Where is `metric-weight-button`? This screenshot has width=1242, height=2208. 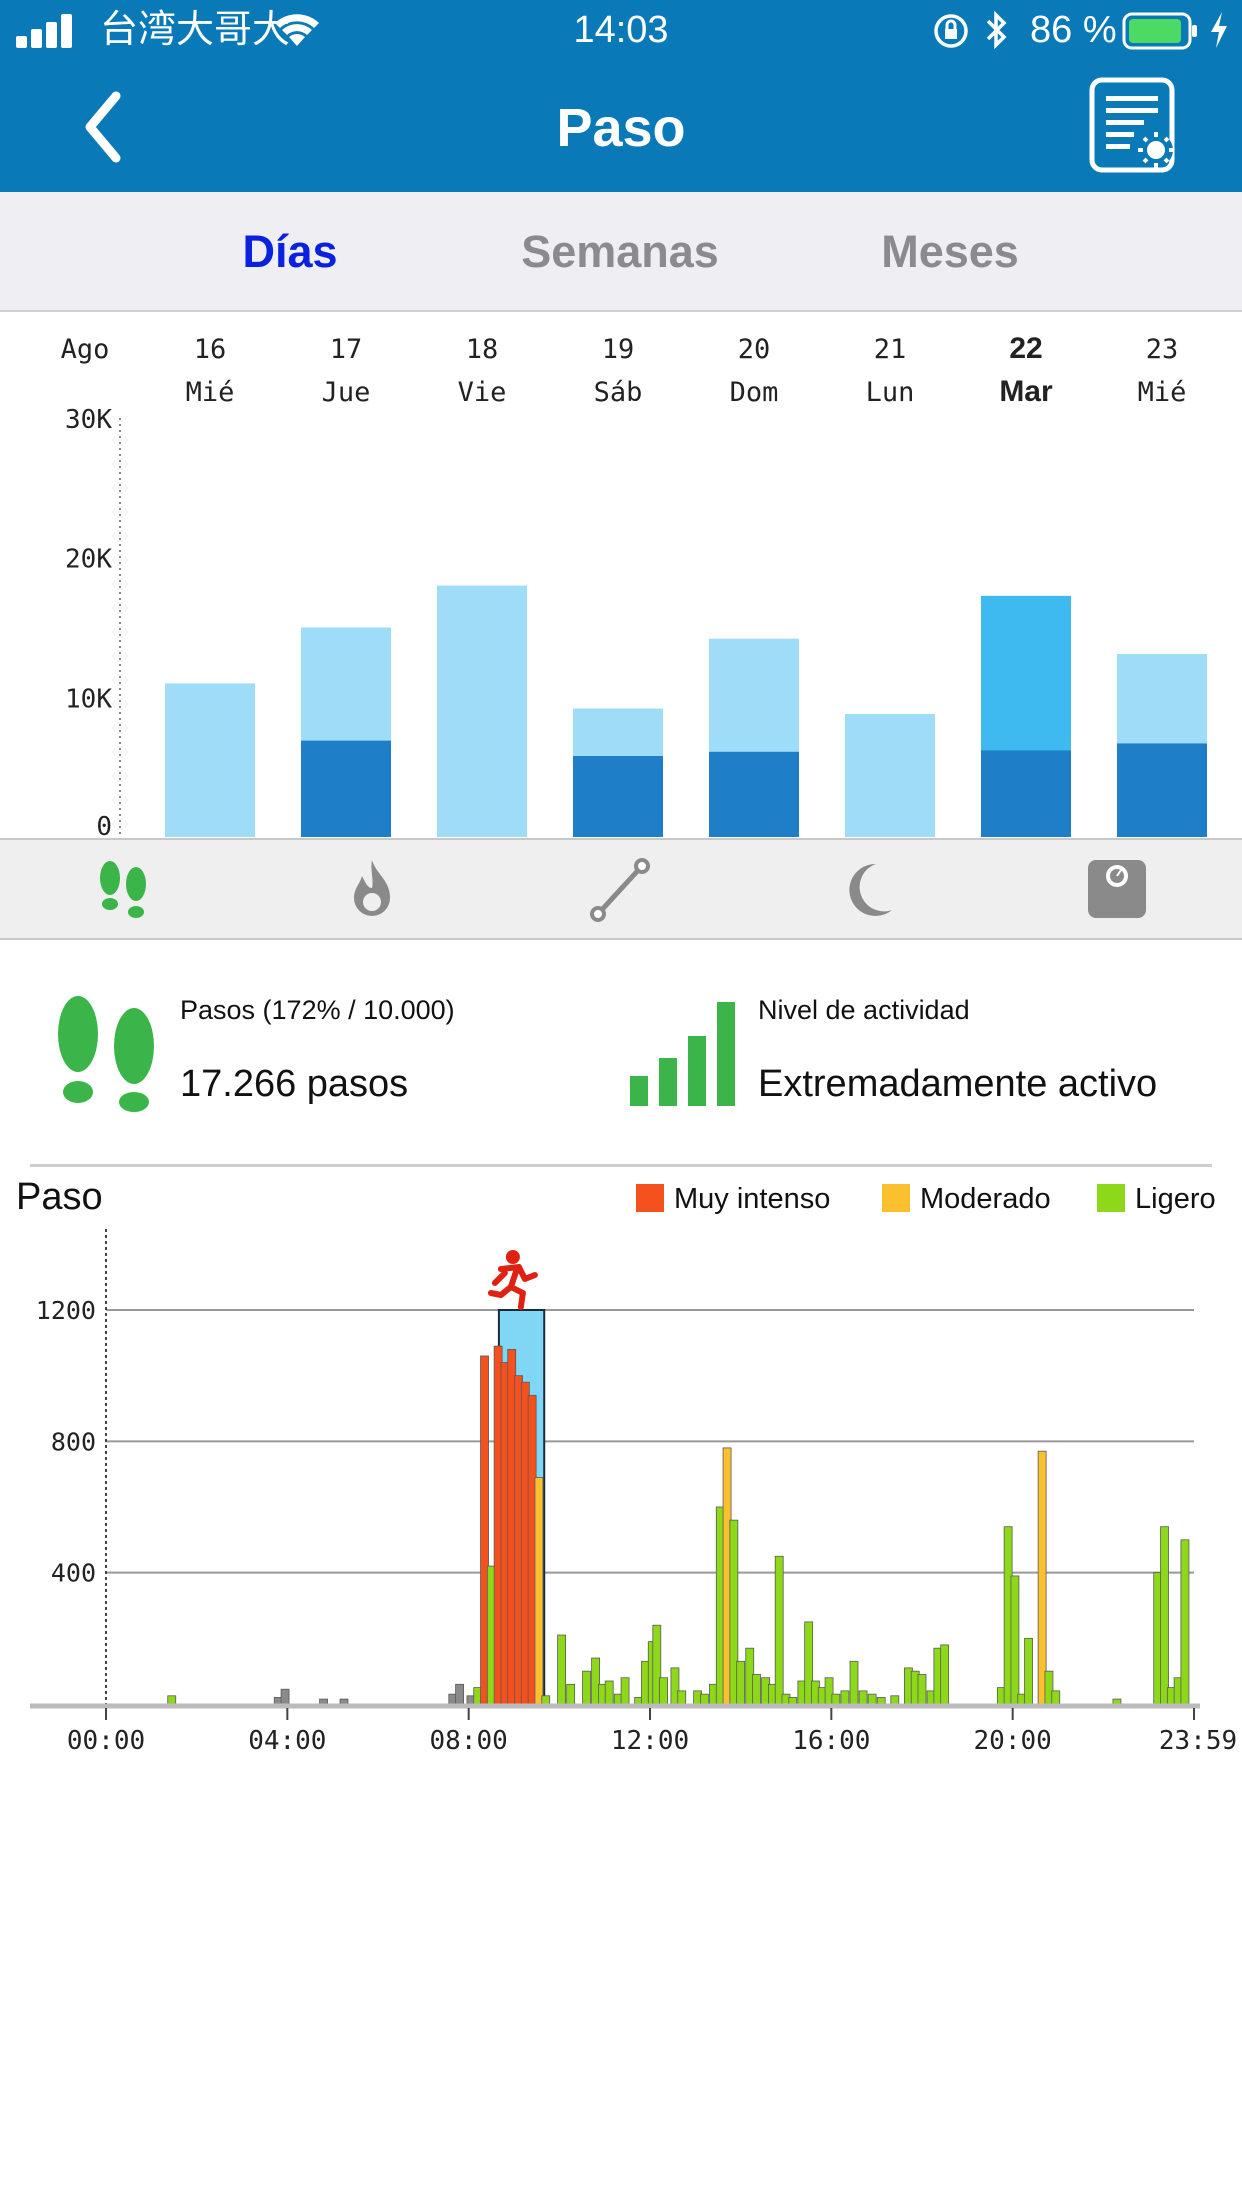
metric-weight-button is located at coordinates (1116, 890).